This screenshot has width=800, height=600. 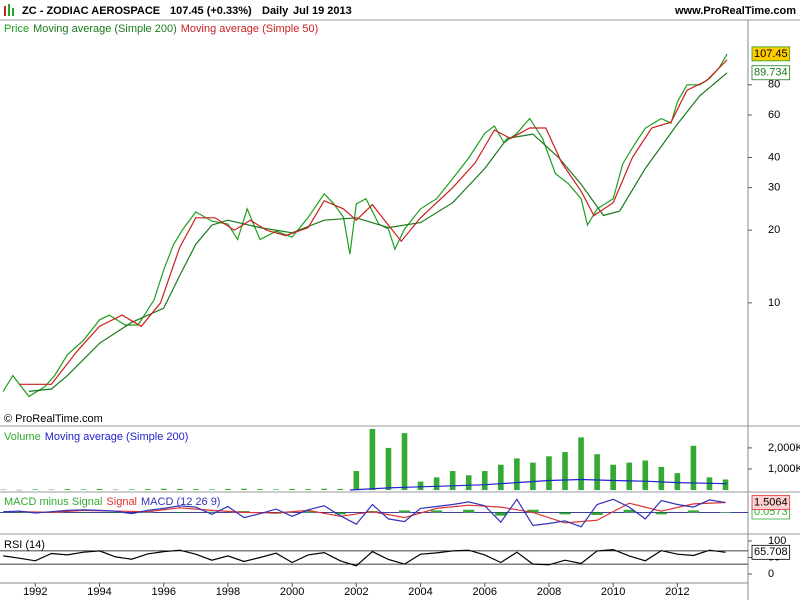 I want to click on value-tag-label: 65.708, so click(x=771, y=552).